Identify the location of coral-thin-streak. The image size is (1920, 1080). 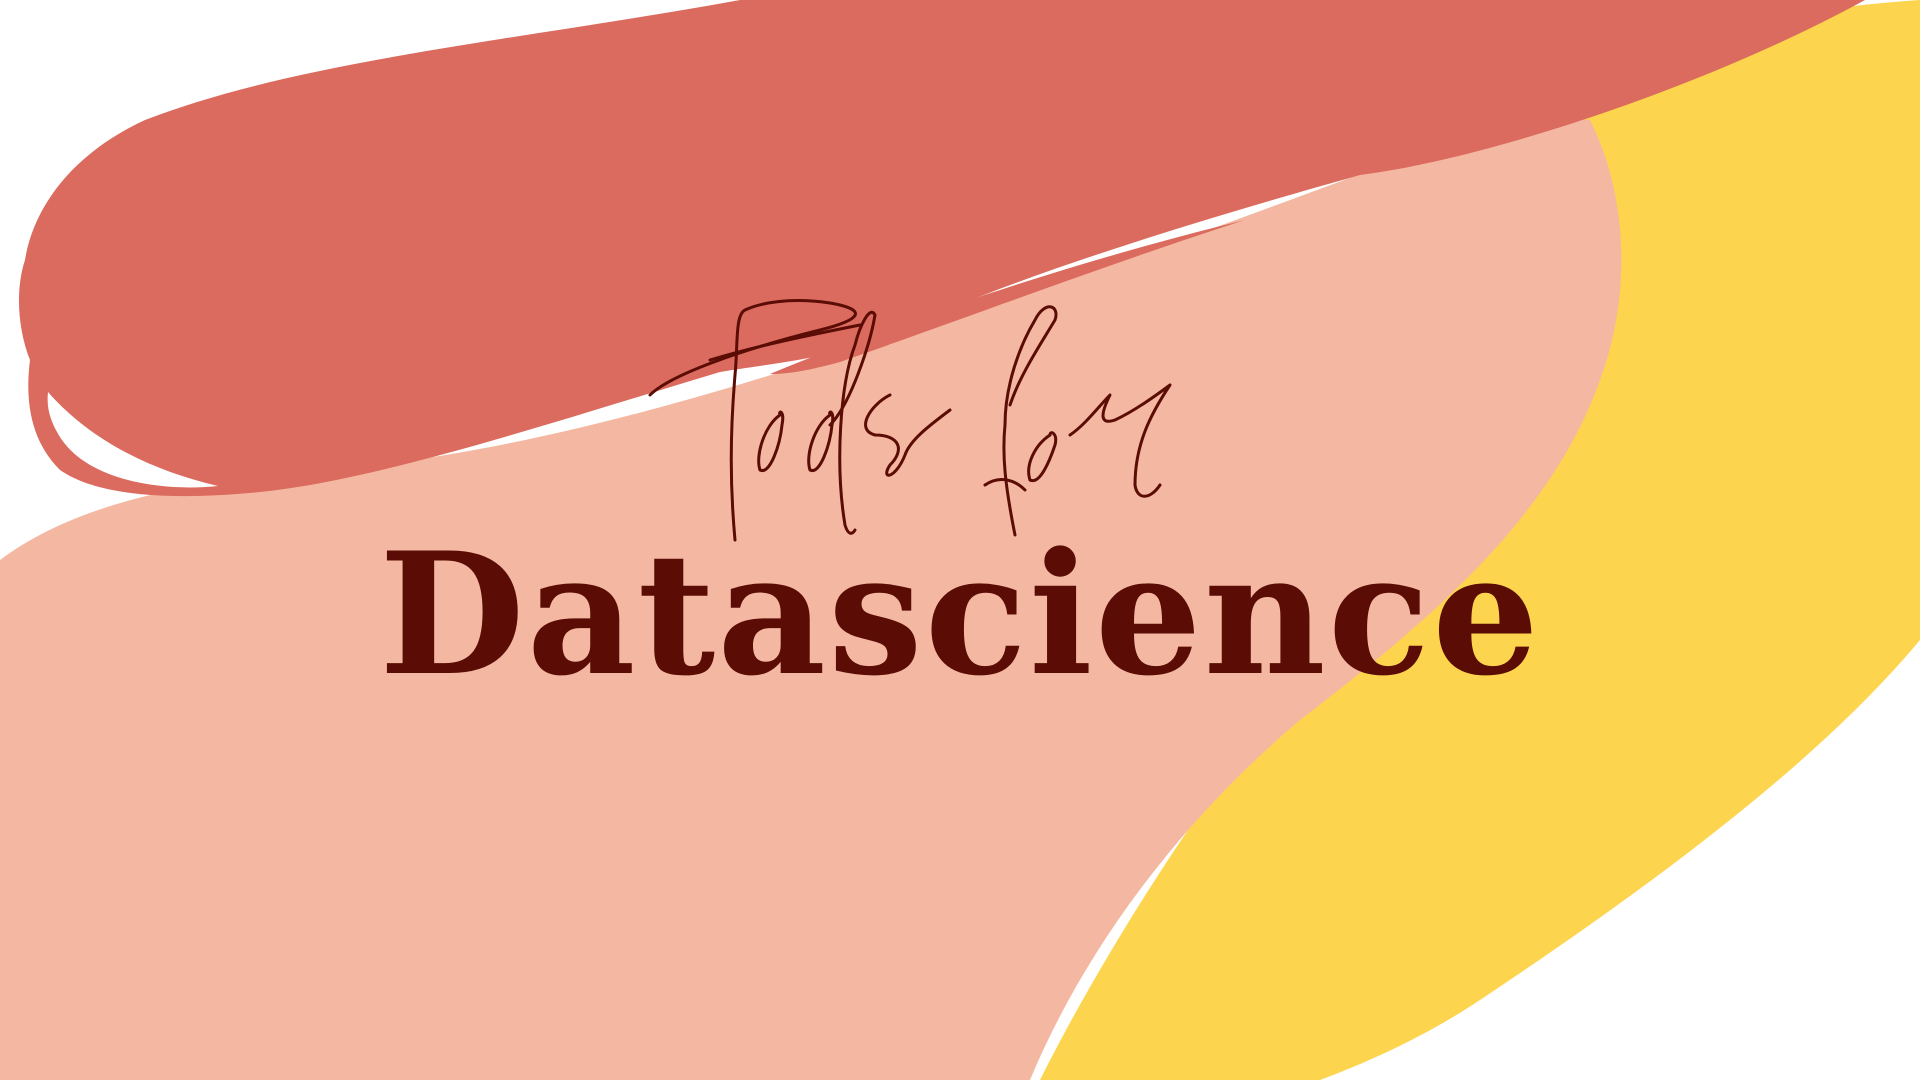
(1007, 297).